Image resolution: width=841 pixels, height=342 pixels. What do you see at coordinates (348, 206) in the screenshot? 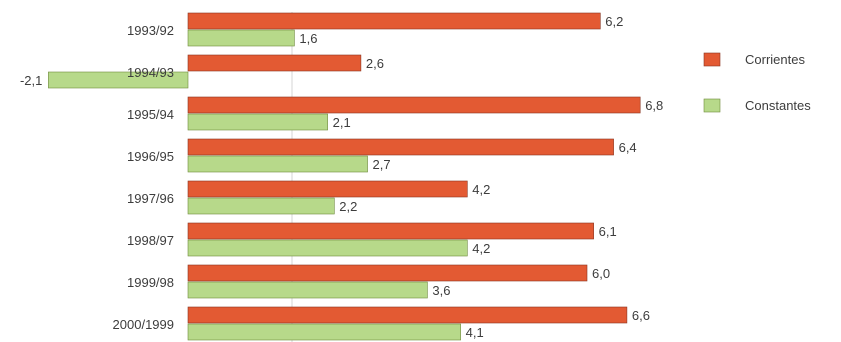
I see `value-label-constantes-1997-96: 2,2` at bounding box center [348, 206].